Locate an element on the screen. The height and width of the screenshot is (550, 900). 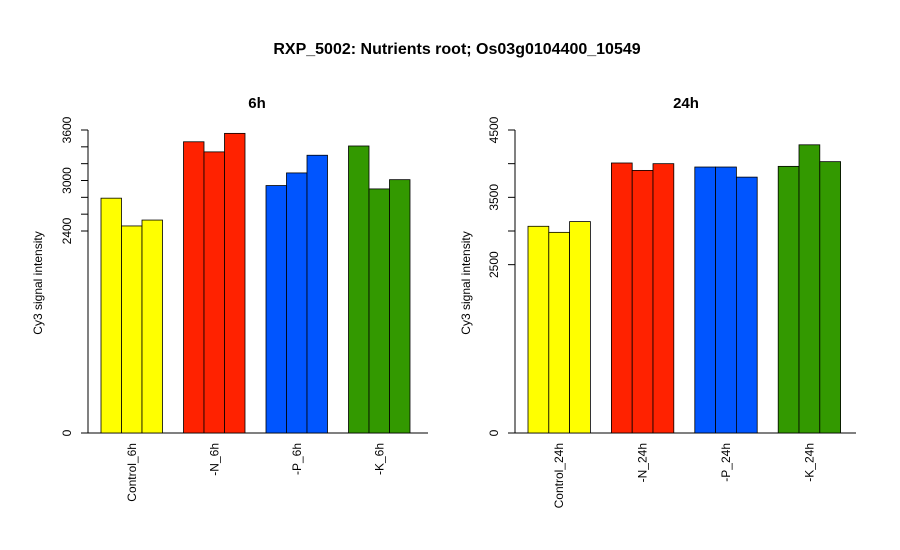
bar--k-24h-1 is located at coordinates (788, 299).